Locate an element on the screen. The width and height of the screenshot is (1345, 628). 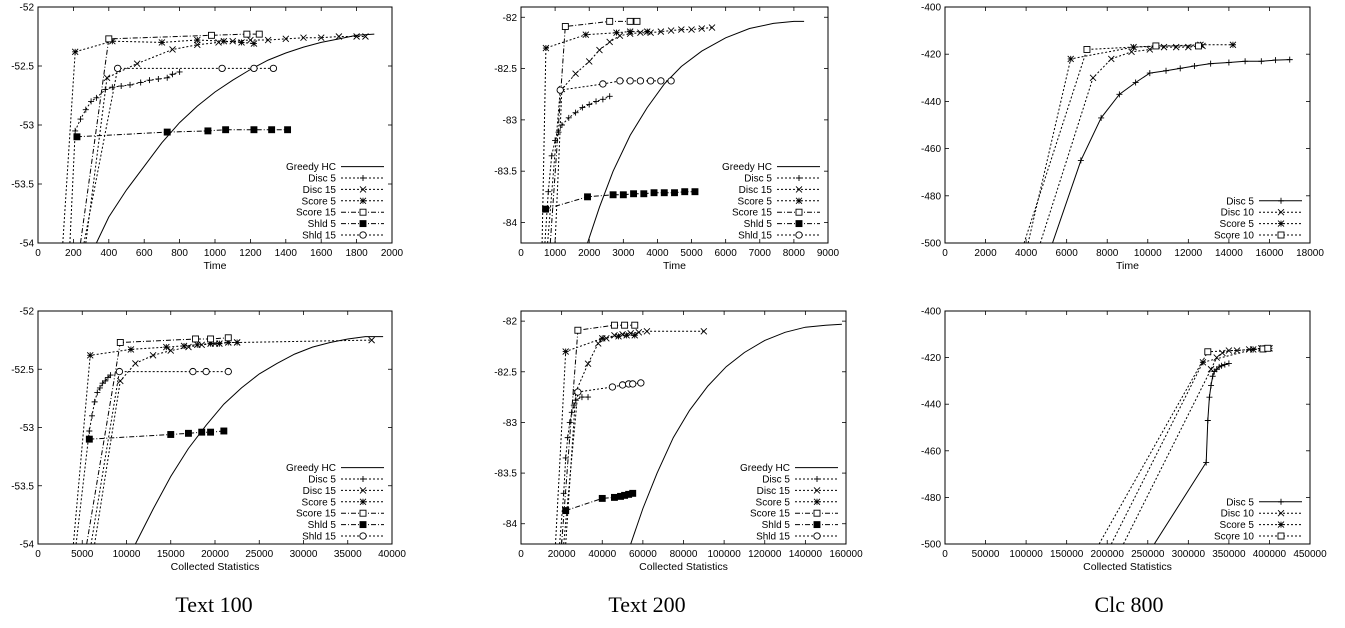
legend-label-shld-5: Shld 5 is located at coordinates (322, 224).